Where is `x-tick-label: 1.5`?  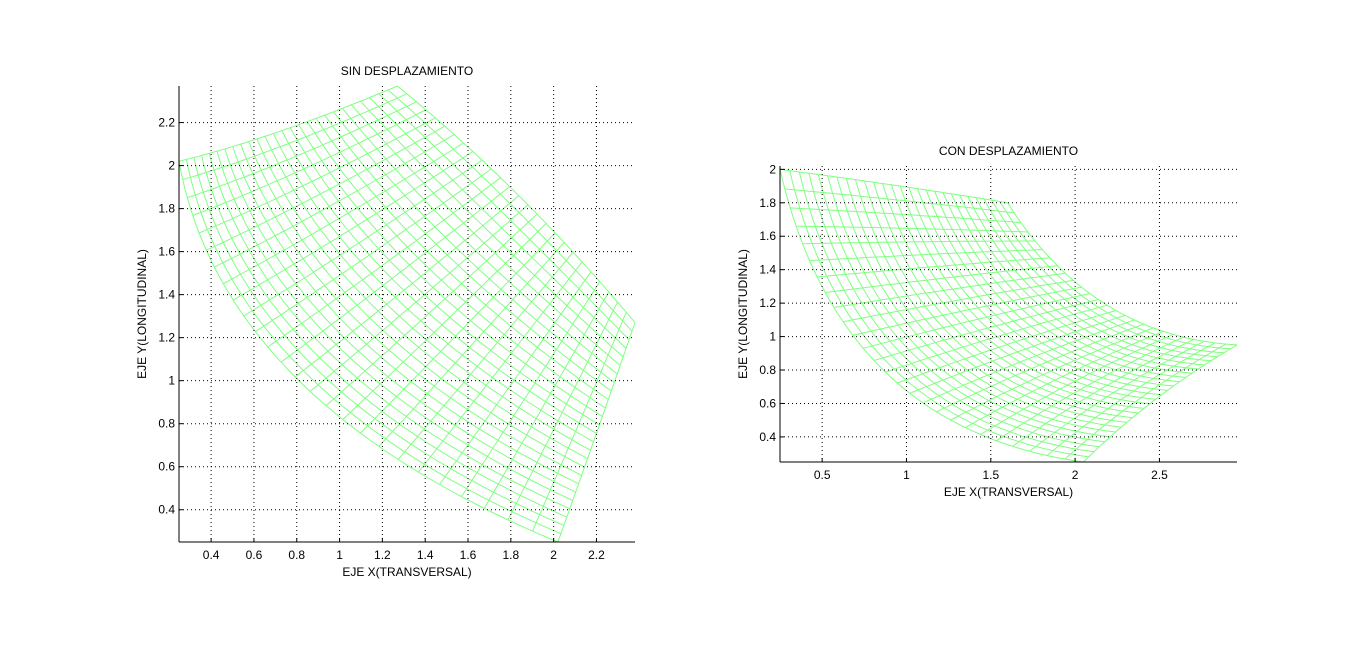
x-tick-label: 1.5 is located at coordinates (990, 475).